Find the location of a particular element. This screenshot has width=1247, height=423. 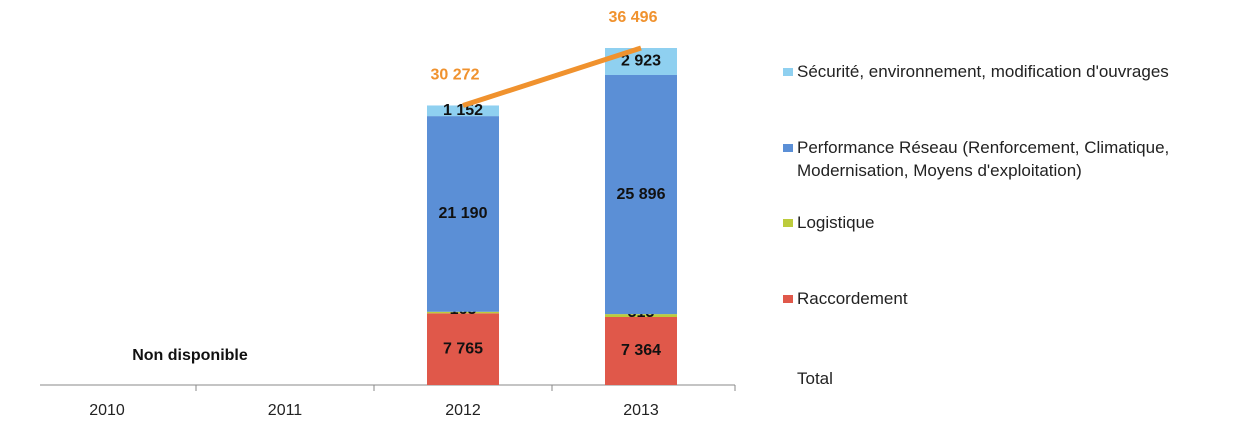

total-line is located at coordinates (552, 76).